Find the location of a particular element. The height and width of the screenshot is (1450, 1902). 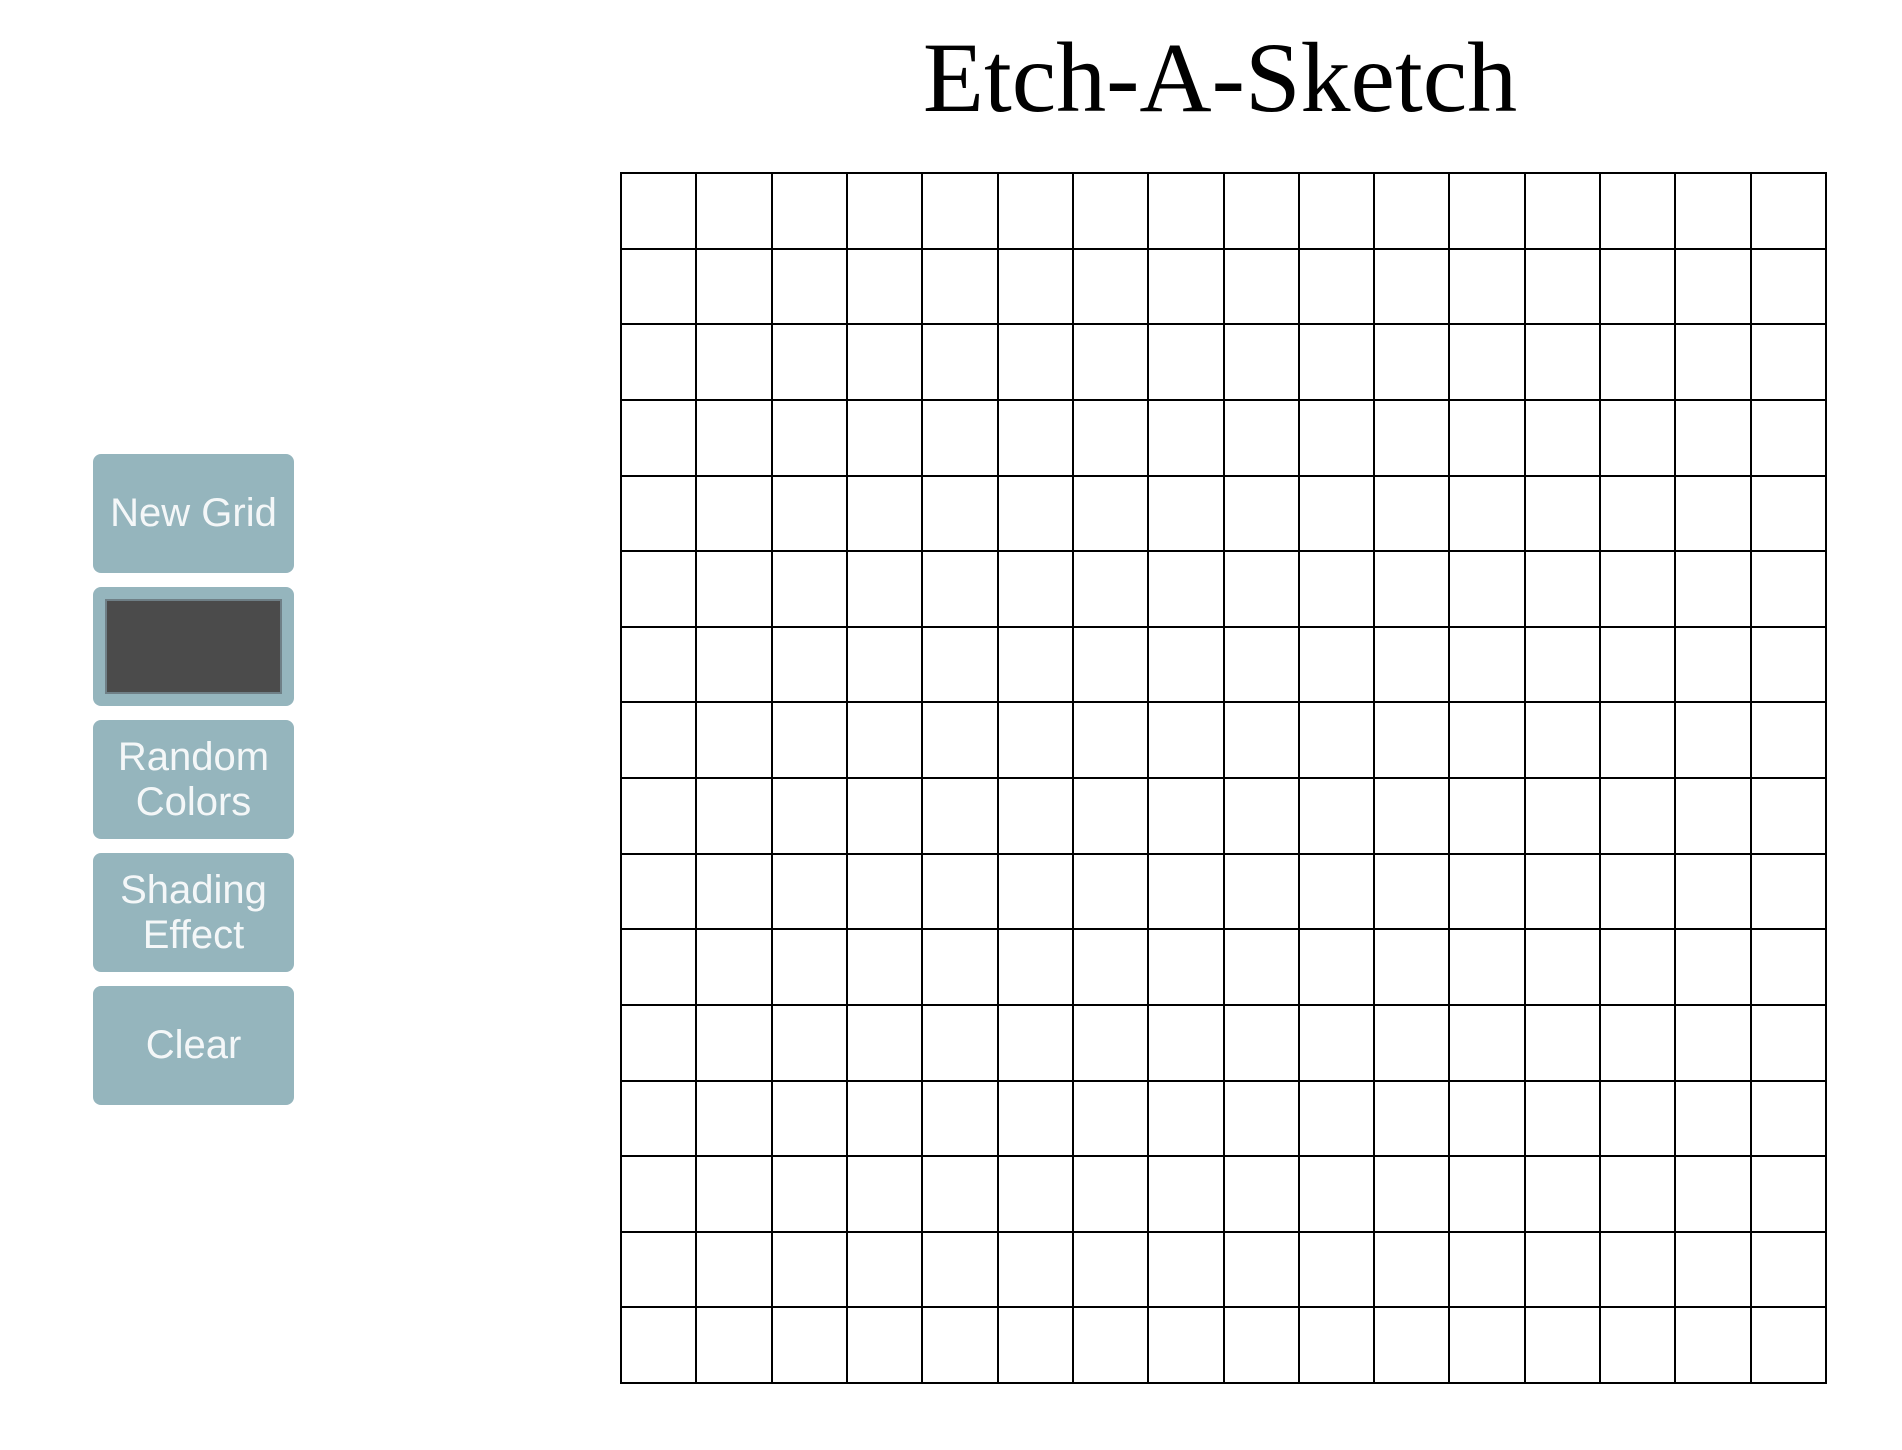

shading-effect-button: Shading Effect is located at coordinates (193, 912).